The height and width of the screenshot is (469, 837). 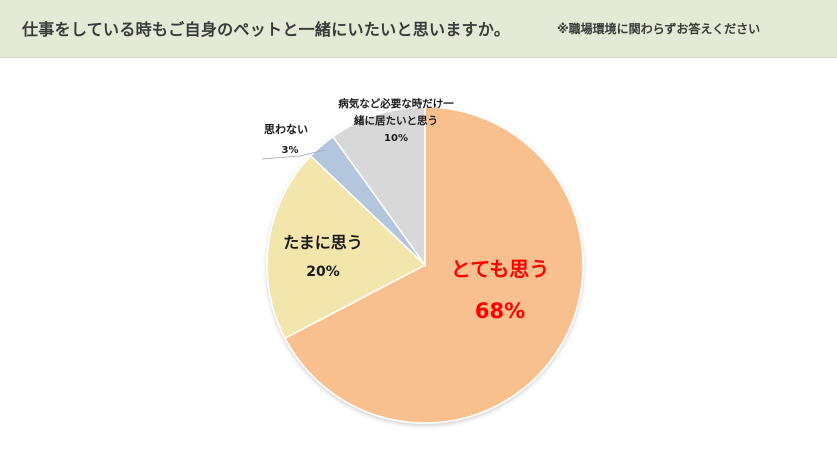 I want to click on pie-slice-sometimes, so click(x=346, y=247).